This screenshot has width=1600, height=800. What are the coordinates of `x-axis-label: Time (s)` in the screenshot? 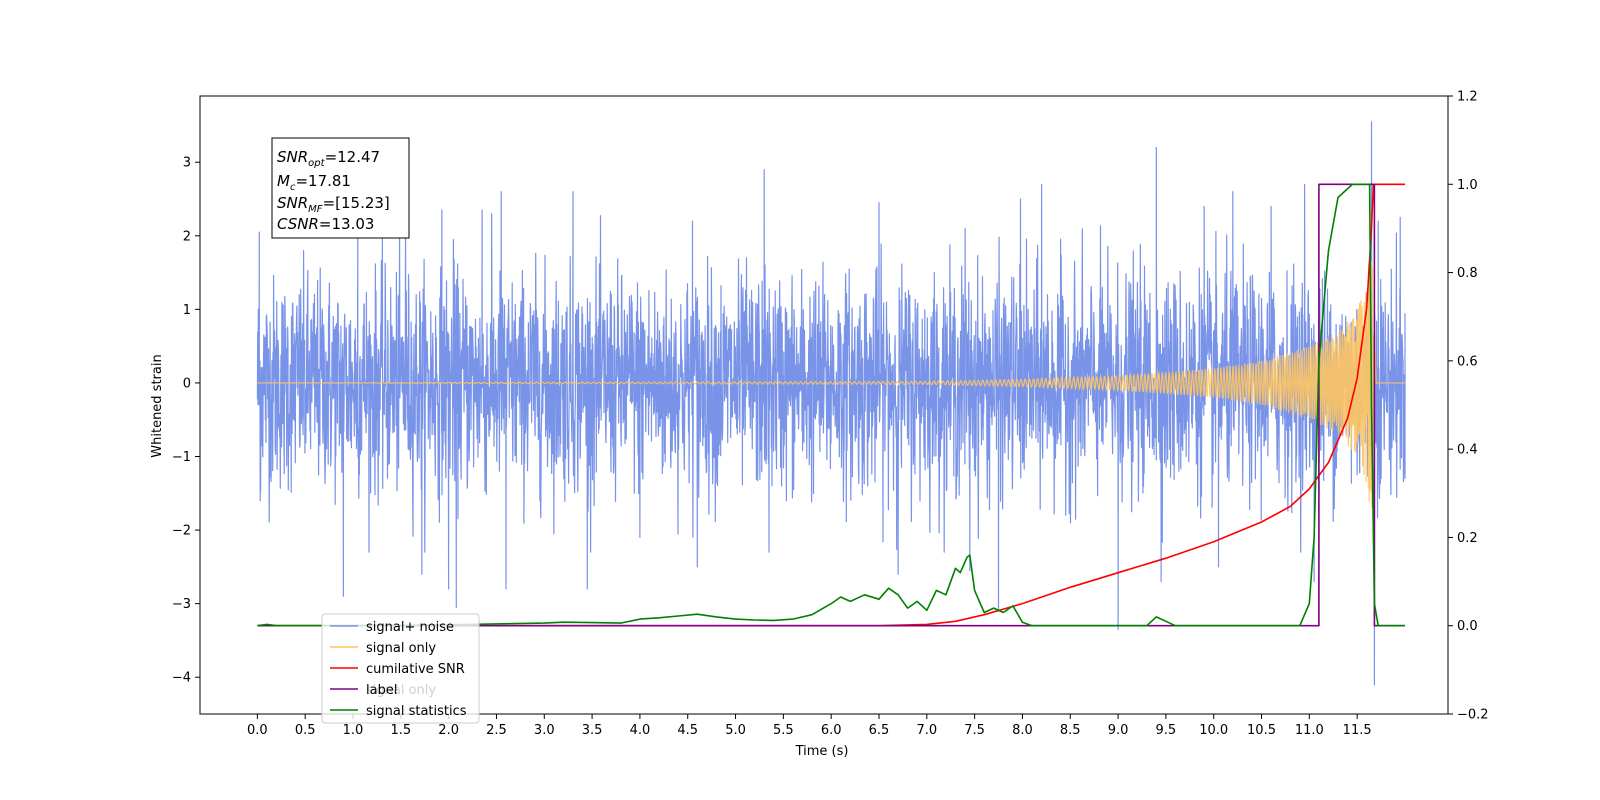 It's located at (822, 751).